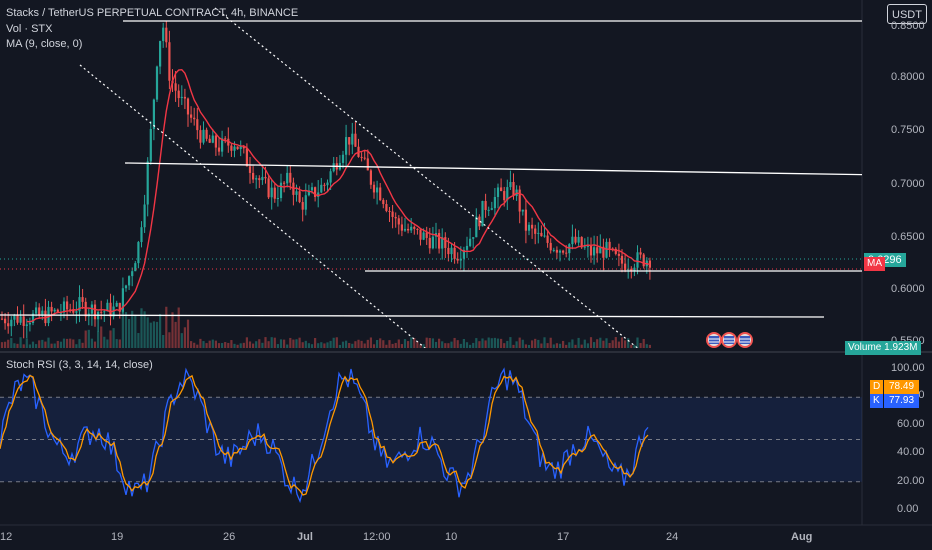 This screenshot has height=550, width=932. What do you see at coordinates (902, 401) in the screenshot?
I see `stoch-k-value: 77.93` at bounding box center [902, 401].